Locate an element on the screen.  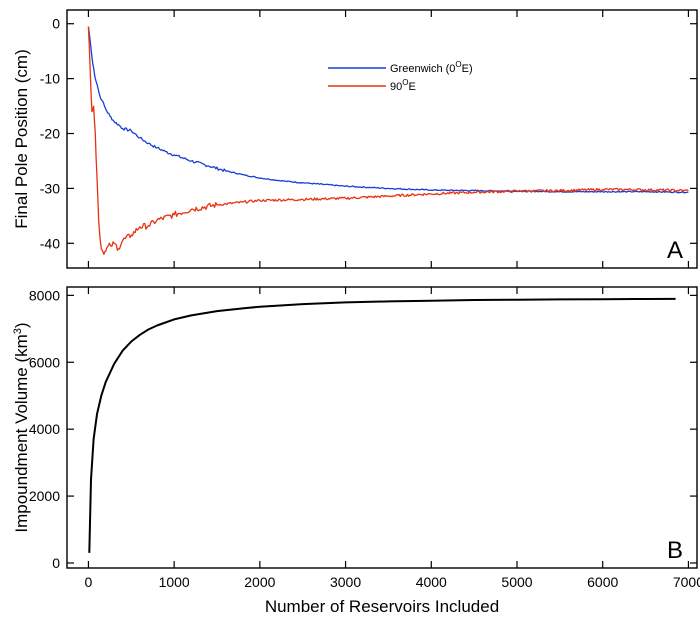
x-tick-label: 3000 is located at coordinates (345, 582).